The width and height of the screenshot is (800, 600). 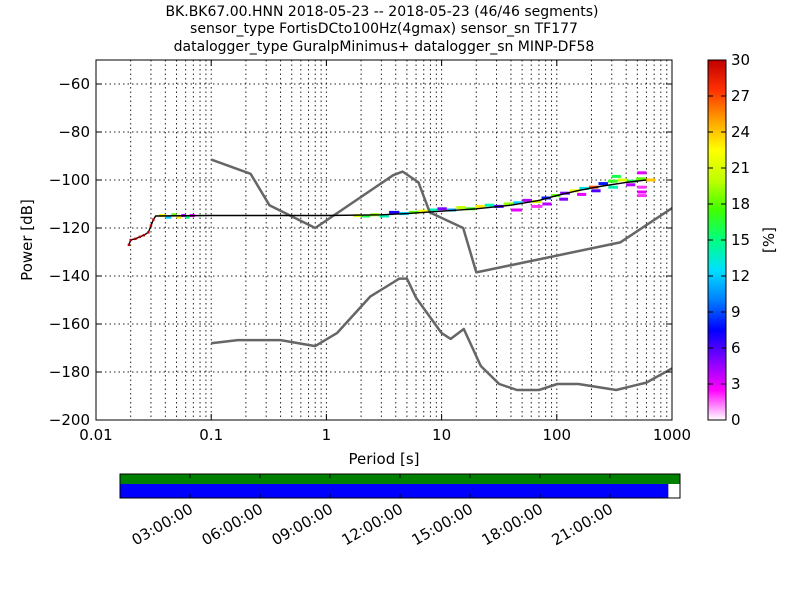 I want to click on x-tick-label: 100, so click(x=556, y=435).